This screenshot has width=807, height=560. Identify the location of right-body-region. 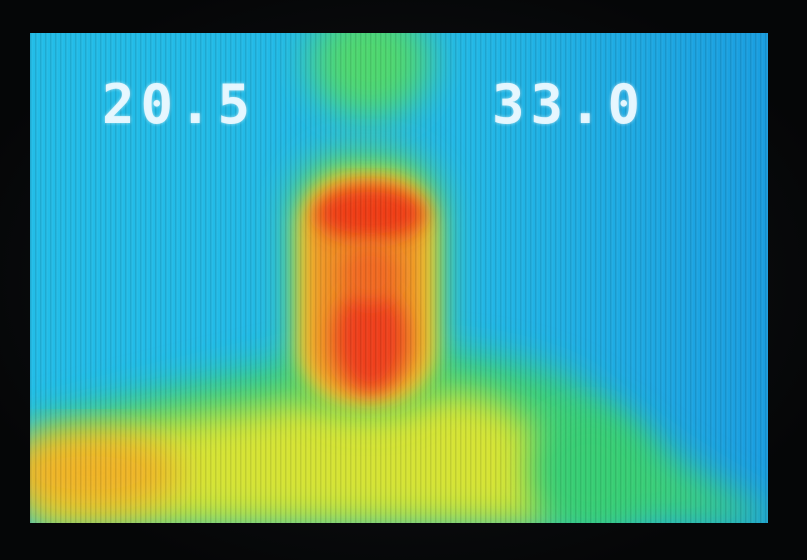
(590, 468).